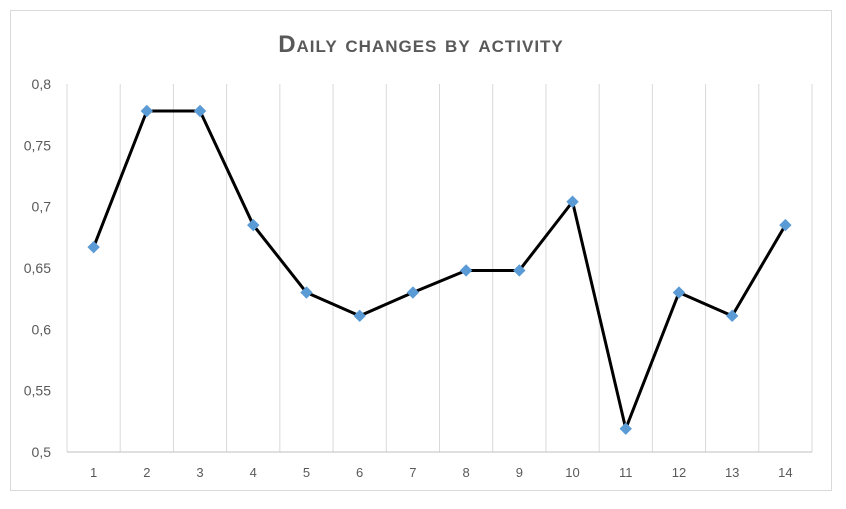  What do you see at coordinates (421, 44) in the screenshot?
I see `chart-title: Daily changes by activity` at bounding box center [421, 44].